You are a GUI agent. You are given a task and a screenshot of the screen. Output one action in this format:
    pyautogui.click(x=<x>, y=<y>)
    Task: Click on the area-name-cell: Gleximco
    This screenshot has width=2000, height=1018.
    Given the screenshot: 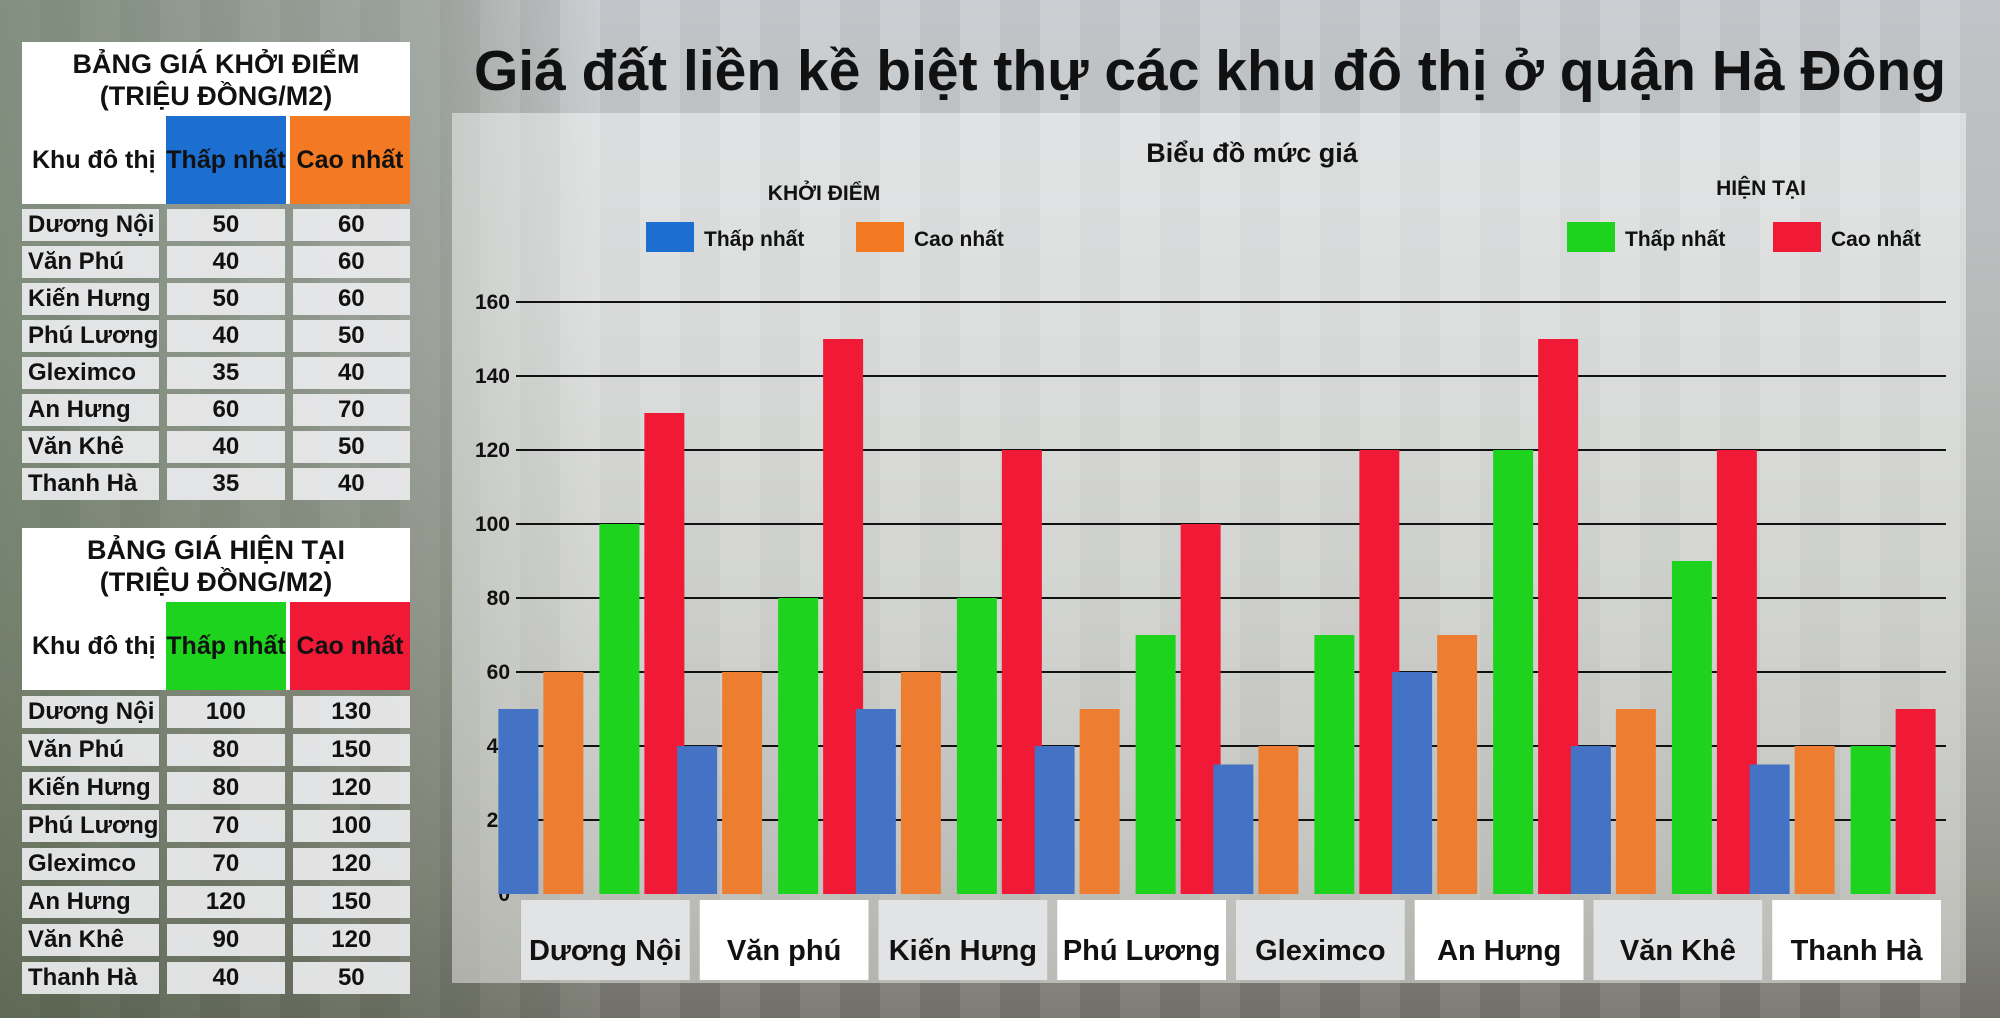 What is the action you would take?
    pyautogui.click(x=91, y=373)
    